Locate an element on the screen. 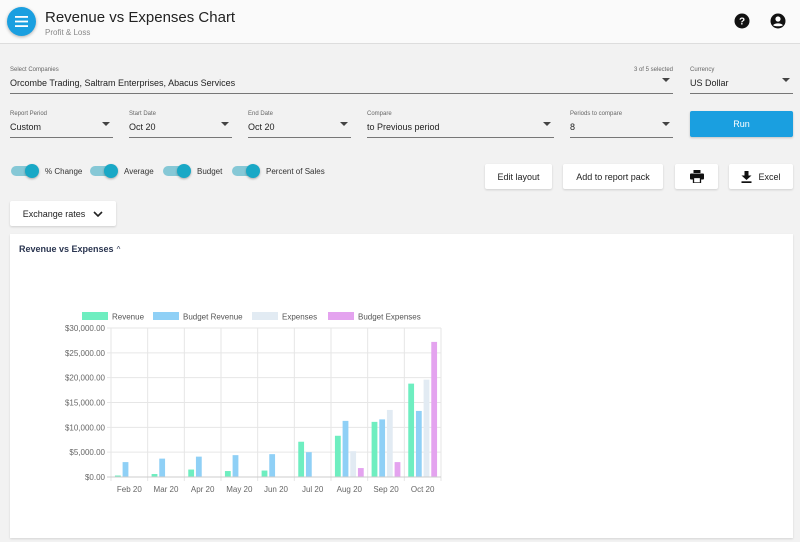 This screenshot has height=542, width=800. periods-label: Periods to compare is located at coordinates (596, 114).